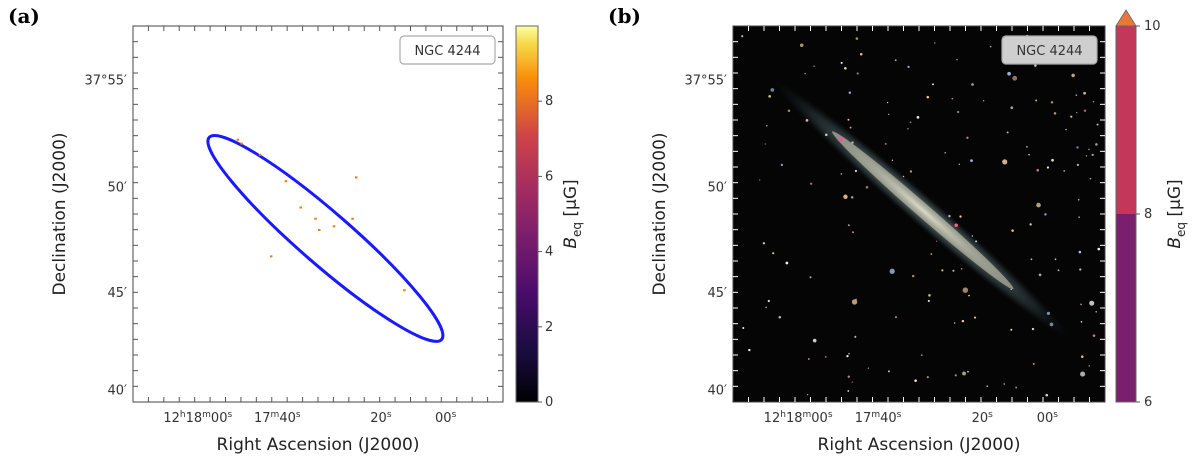 The image size is (1200, 462). What do you see at coordinates (983, 418) in the screenshot?
I see `x-tick-label: 20s​` at bounding box center [983, 418].